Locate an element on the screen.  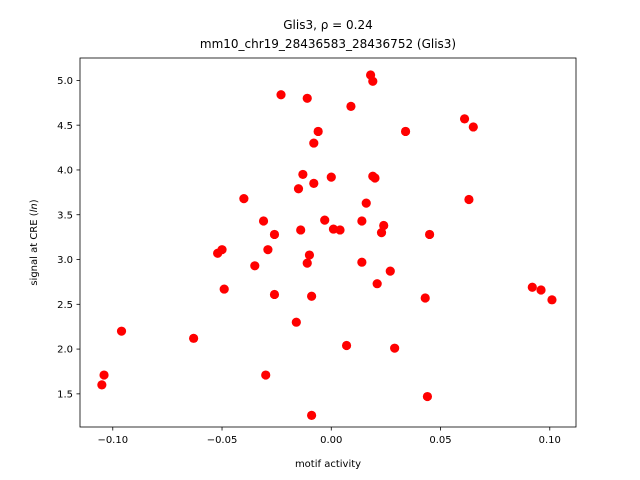
x-tick-label-2: 0.00 is located at coordinates (331, 440).